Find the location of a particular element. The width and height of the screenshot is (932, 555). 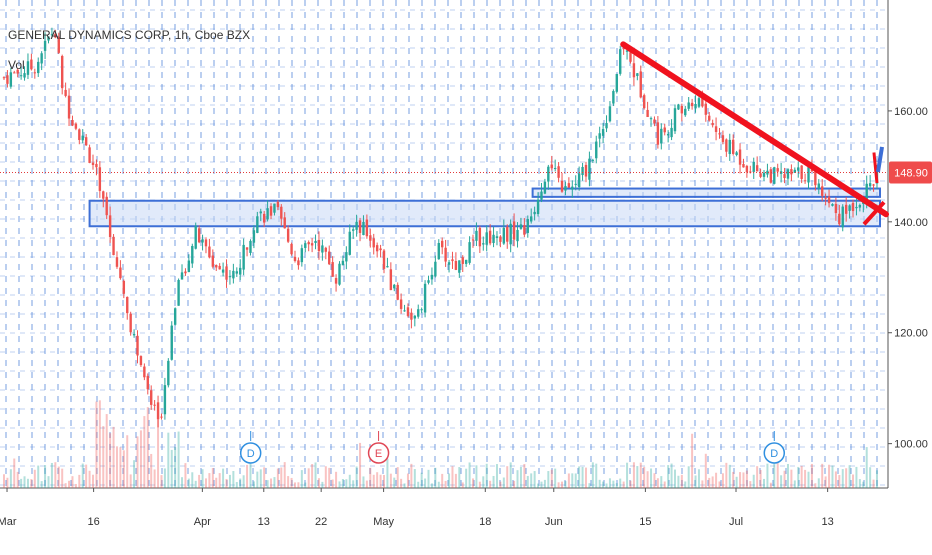

time-tick-label: Apr is located at coordinates (202, 522).